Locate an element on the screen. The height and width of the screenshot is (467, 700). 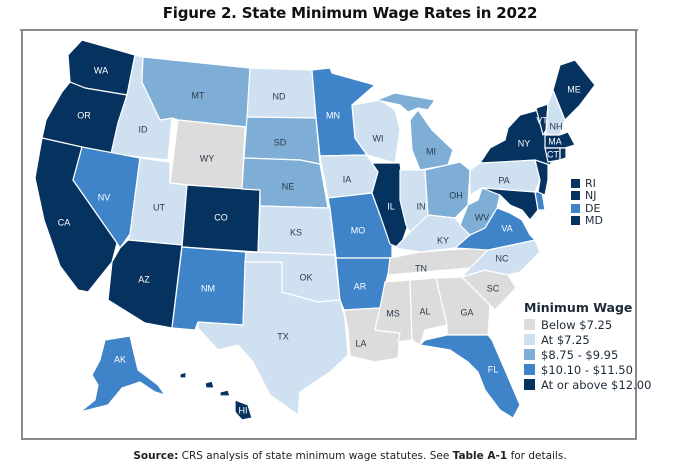
small-legend-label: NJ is located at coordinates (591, 196).